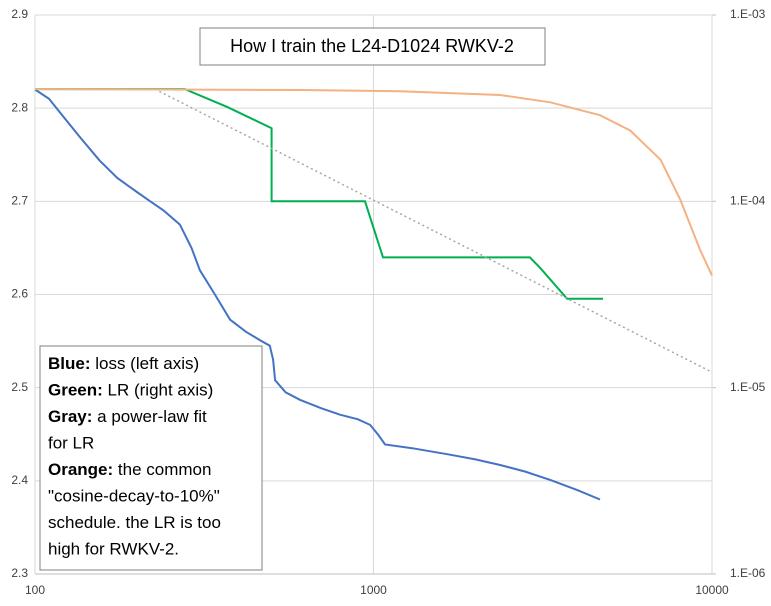 The image size is (771, 606). What do you see at coordinates (373, 590) in the screenshot?
I see `x-tick-label: 1000` at bounding box center [373, 590].